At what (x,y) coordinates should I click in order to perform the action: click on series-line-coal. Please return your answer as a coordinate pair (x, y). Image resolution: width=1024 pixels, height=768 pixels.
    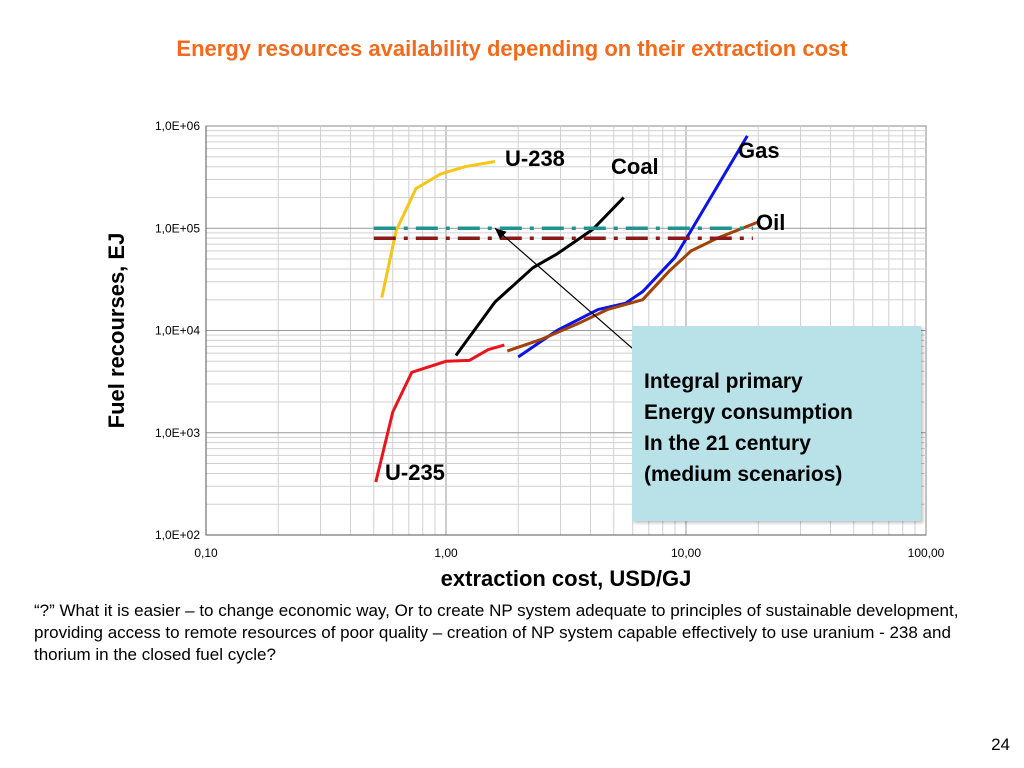
    Looking at the image, I should click on (539, 276).